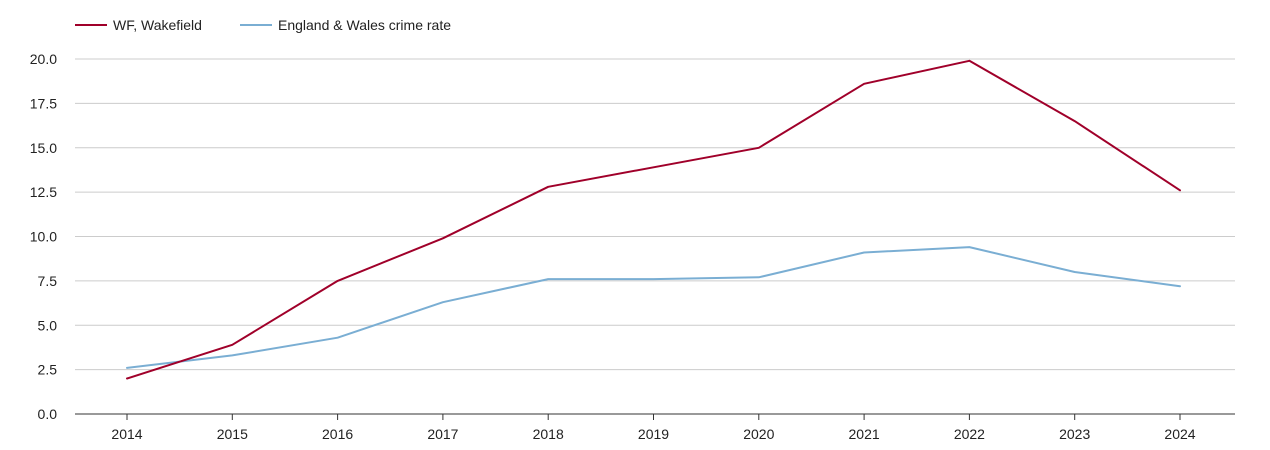  What do you see at coordinates (442, 434) in the screenshot?
I see `x-tick-label: 2017` at bounding box center [442, 434].